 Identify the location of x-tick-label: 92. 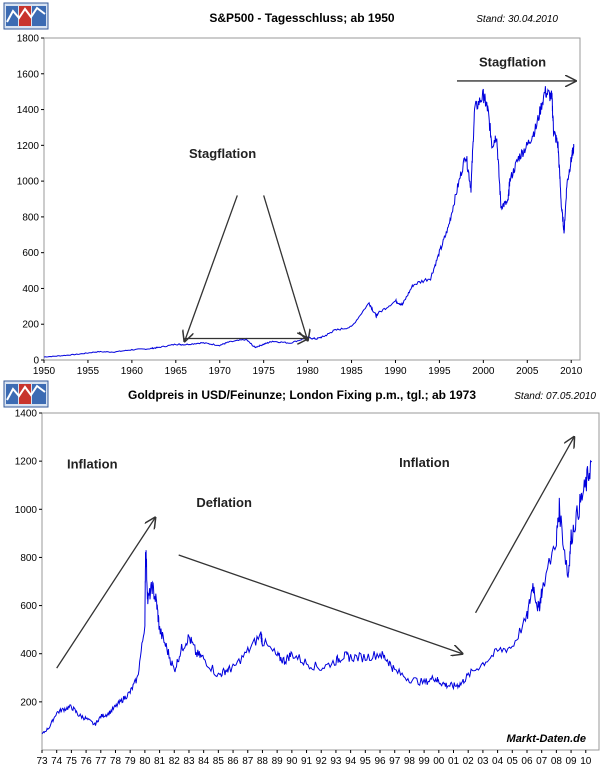
(322, 761).